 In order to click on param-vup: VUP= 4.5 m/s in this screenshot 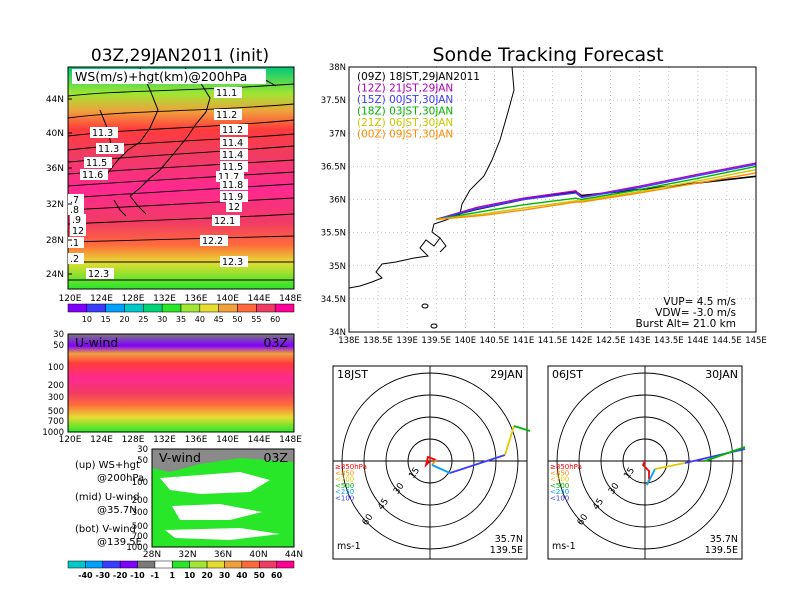, I will do `click(699, 302)`.